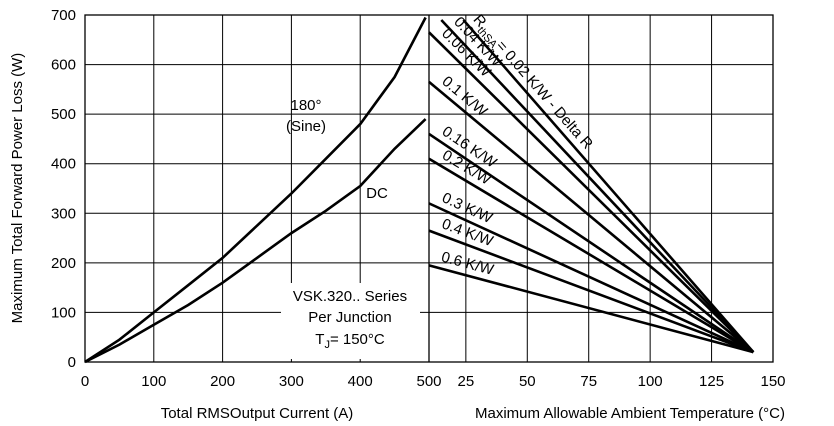  What do you see at coordinates (327, 345) in the screenshot?
I see `annotation-temperature-subscript: J` at bounding box center [327, 345].